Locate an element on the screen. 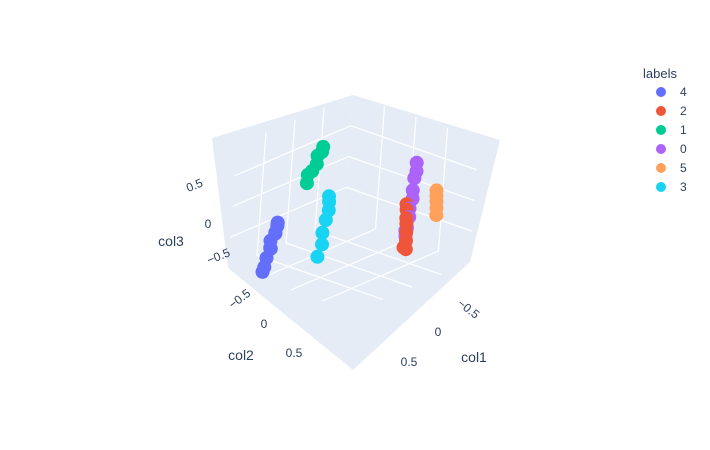  back-wall-left is located at coordinates (282, 181).